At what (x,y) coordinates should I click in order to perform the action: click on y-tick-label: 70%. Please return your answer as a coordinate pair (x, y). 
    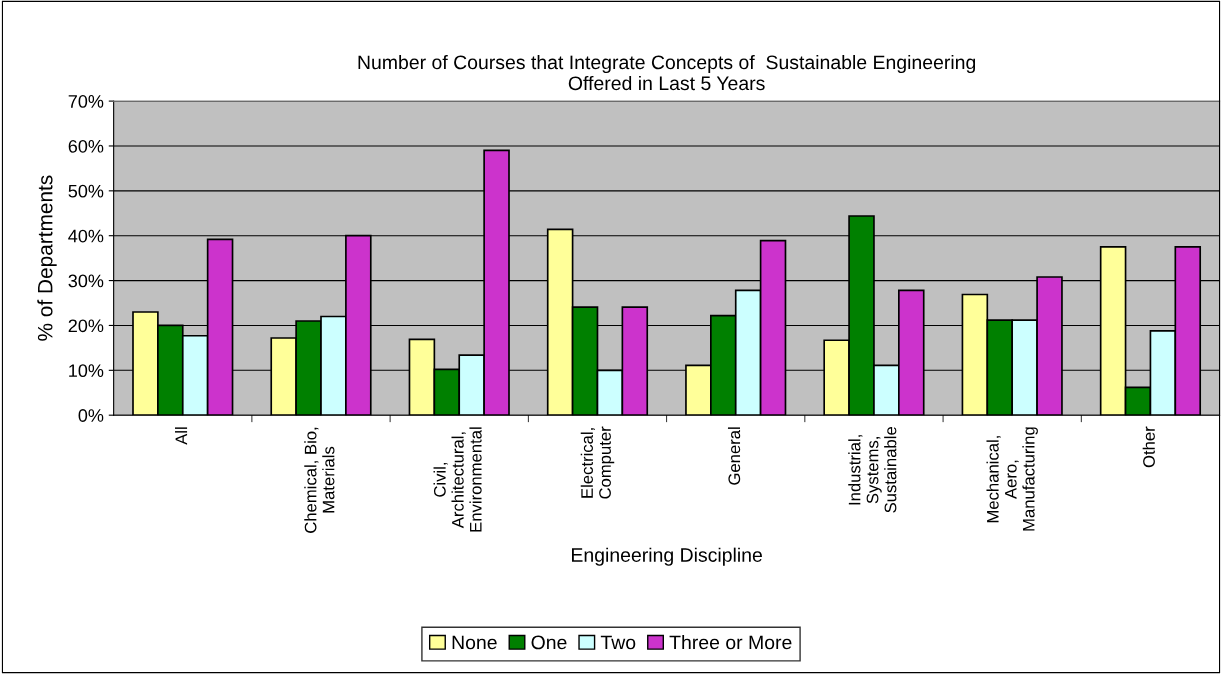
    Looking at the image, I should click on (86, 101).